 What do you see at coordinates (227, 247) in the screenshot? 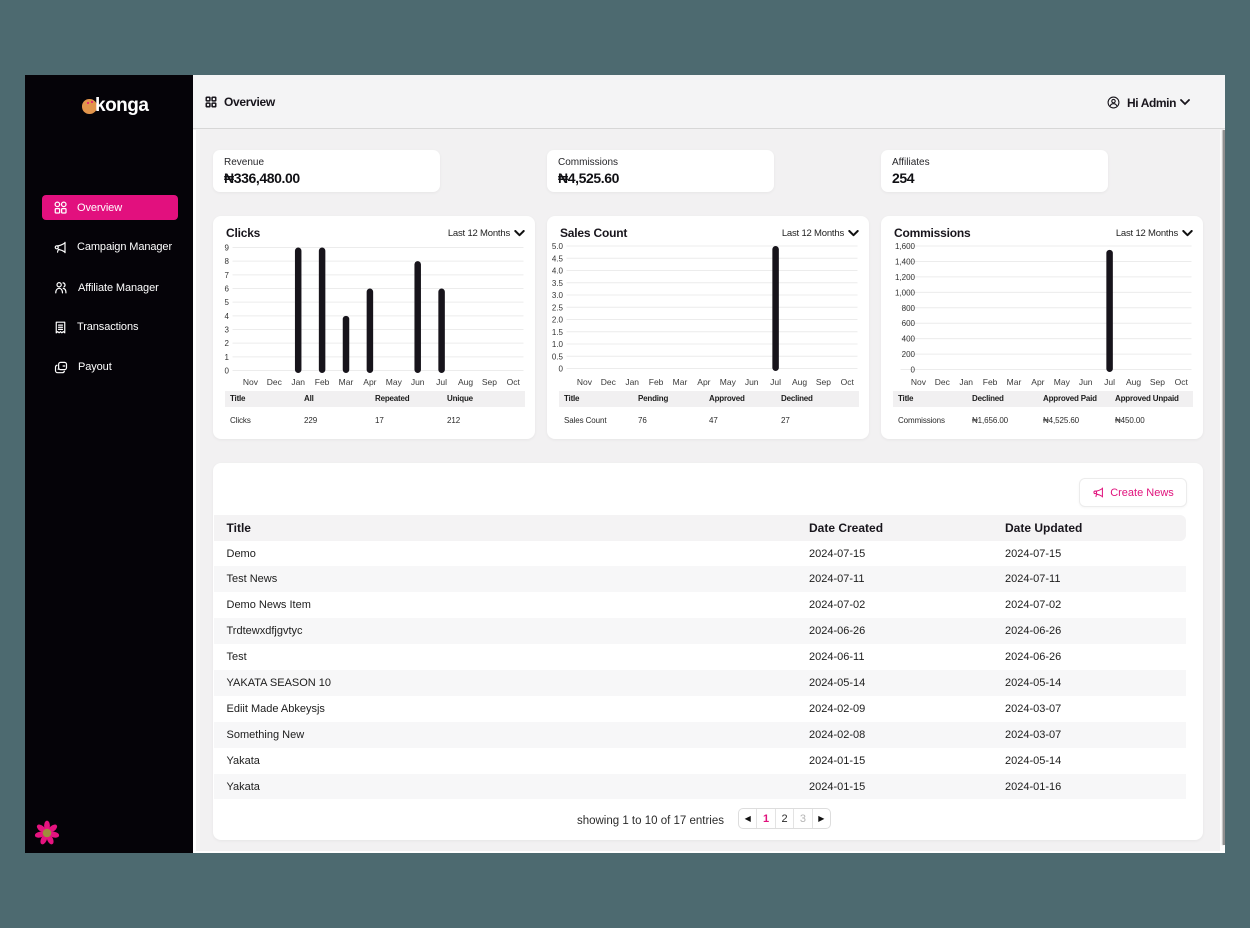
I see `svg-text: 9` at bounding box center [227, 247].